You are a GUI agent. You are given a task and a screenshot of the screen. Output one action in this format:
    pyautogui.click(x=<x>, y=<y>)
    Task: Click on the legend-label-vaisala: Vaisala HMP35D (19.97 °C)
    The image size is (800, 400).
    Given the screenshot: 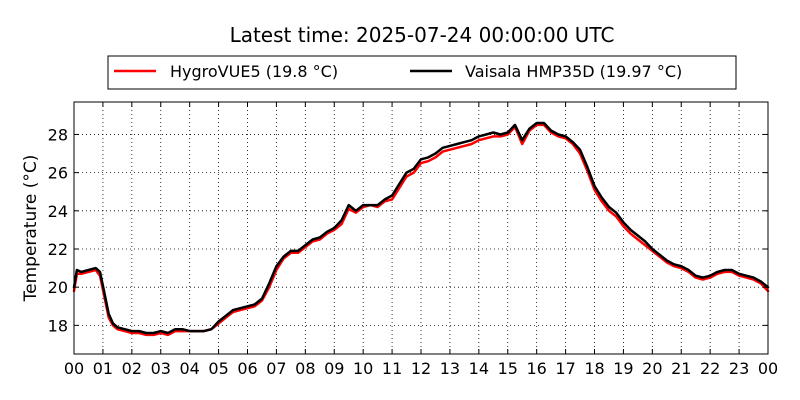 What is the action you would take?
    pyautogui.click(x=573, y=71)
    